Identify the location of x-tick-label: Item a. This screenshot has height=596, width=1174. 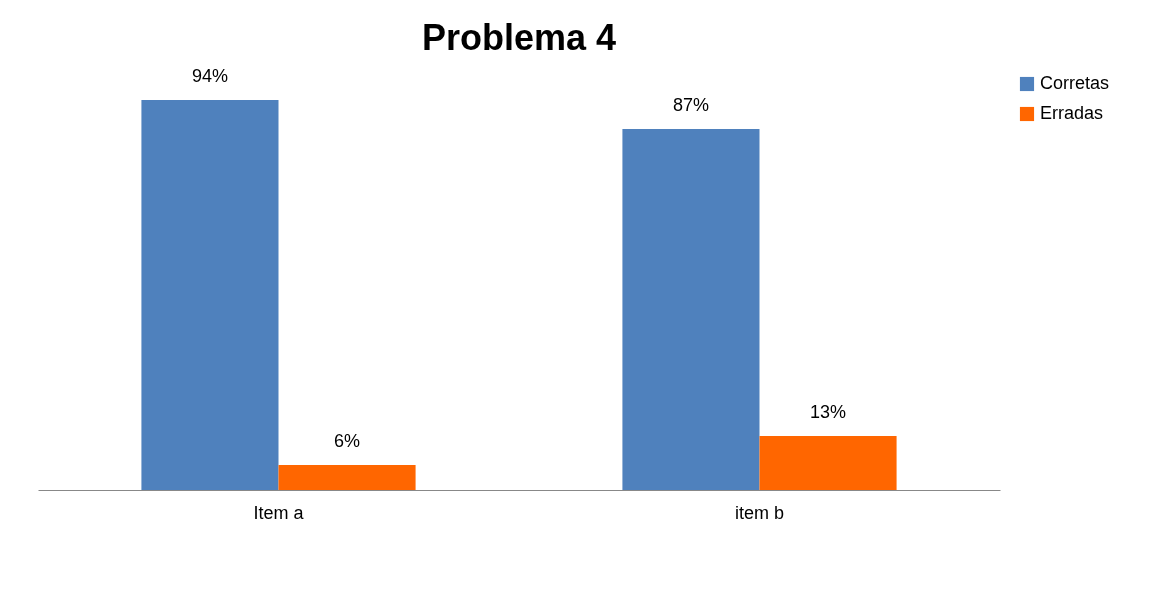
(279, 512).